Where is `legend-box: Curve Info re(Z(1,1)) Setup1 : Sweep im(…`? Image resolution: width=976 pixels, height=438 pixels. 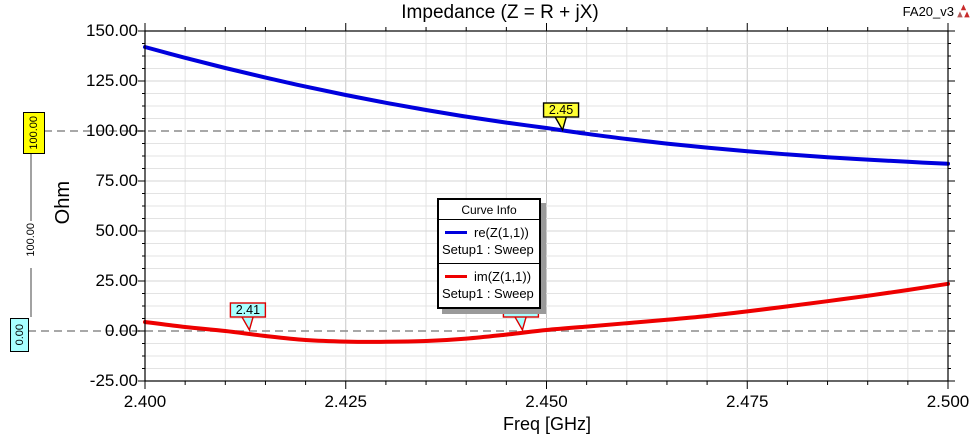
legend-box: Curve Info re(Z(1,1)) Setup1 : Sweep im(… is located at coordinates (489, 253).